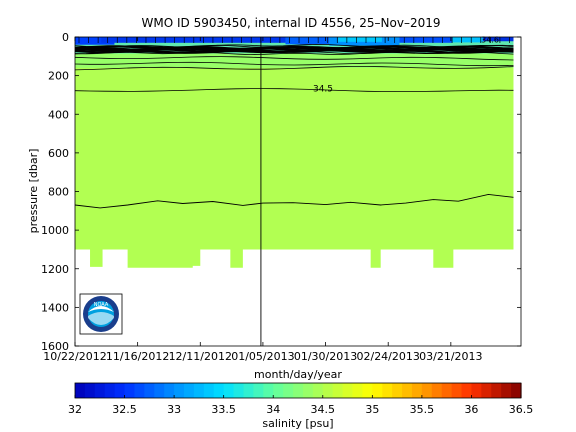 This screenshot has width=576, height=432. What do you see at coordinates (65, 37) in the screenshot?
I see `y-tick-label: 0` at bounding box center [65, 37].